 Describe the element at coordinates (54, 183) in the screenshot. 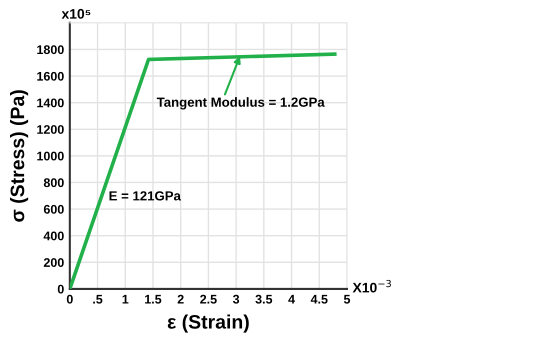

I see `y-tick-label: 800` at that location.